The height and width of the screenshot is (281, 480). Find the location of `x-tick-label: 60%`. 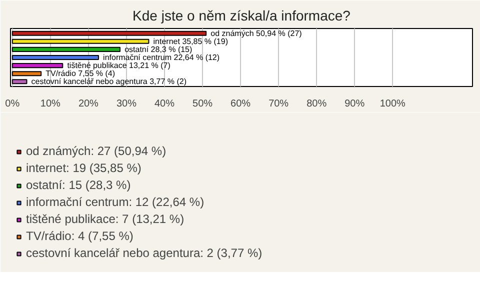

x-tick-label: 60% is located at coordinates (240, 104).